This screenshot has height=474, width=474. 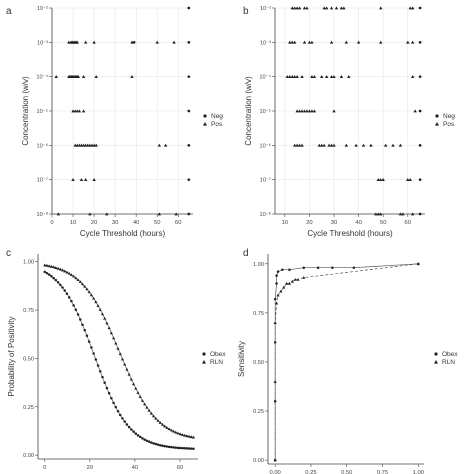 What do you see at coordinates (285, 223) in the screenshot?
I see `x-tick-label: 10` at bounding box center [285, 223].